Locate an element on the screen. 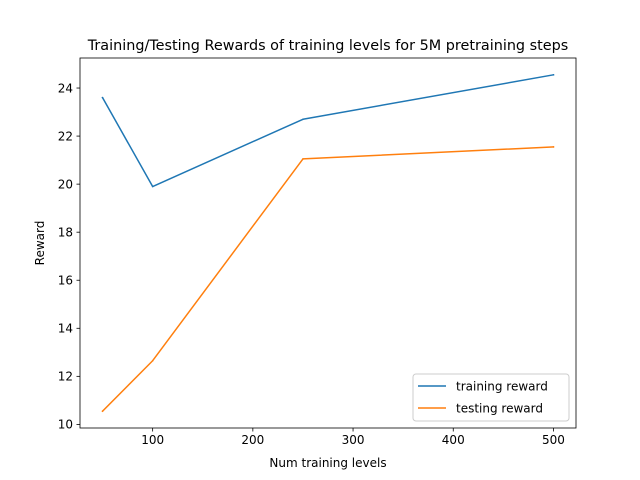 The image size is (640, 480). legend: training reward testing reward is located at coordinates (491, 397).